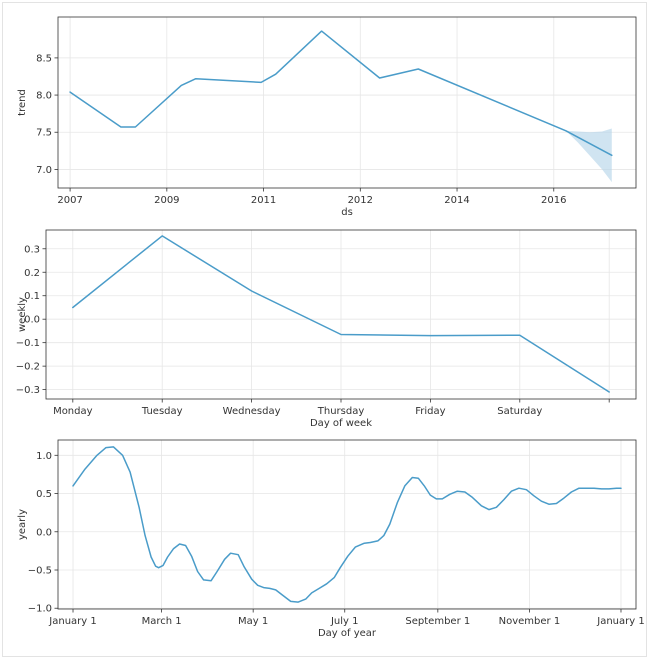 Image resolution: width=651 pixels, height=662 pixels. I want to click on yearly-y-axis-label: yearly, so click(22, 524).